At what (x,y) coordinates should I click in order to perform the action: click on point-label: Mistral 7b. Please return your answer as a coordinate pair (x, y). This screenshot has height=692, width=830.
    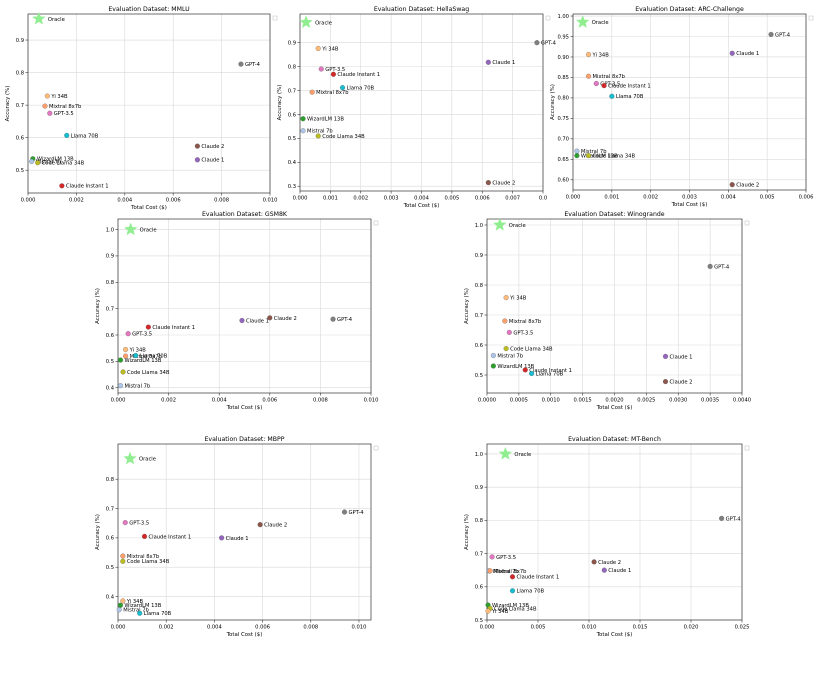
    Looking at the image, I should click on (594, 152).